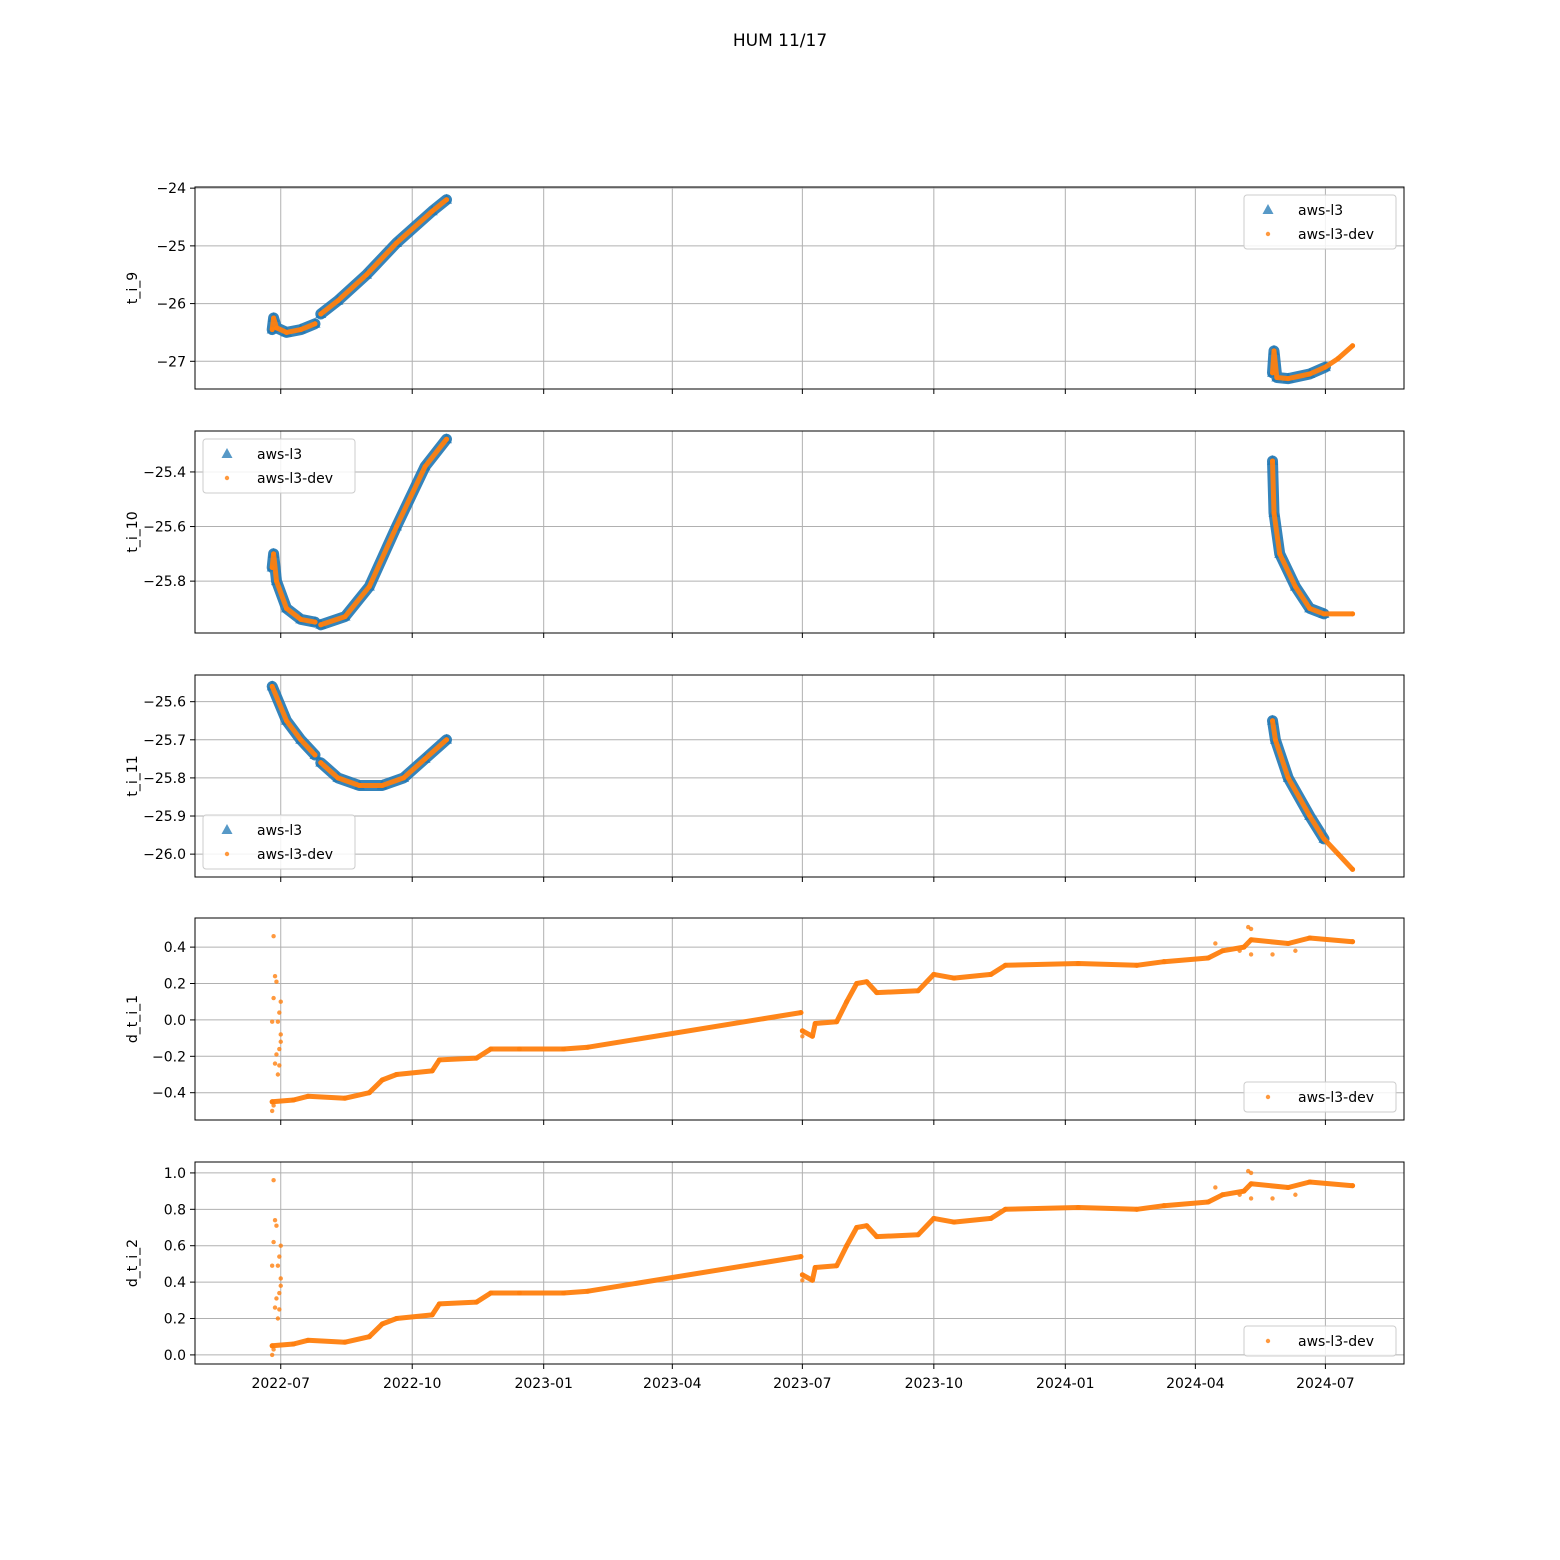  I want to click on y-tick-label: −25.4, so click(164, 473).